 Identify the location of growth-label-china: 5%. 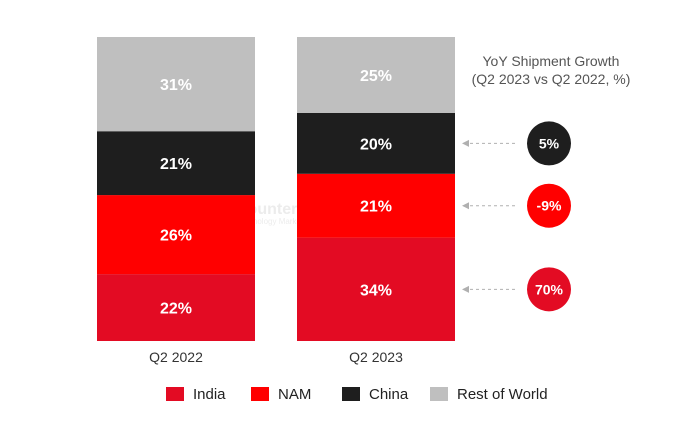
(549, 143).